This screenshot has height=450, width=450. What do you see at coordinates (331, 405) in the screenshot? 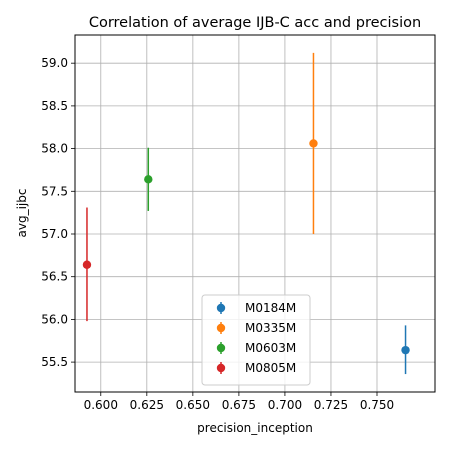
I see `x-tick-label: 0.725` at bounding box center [331, 405].